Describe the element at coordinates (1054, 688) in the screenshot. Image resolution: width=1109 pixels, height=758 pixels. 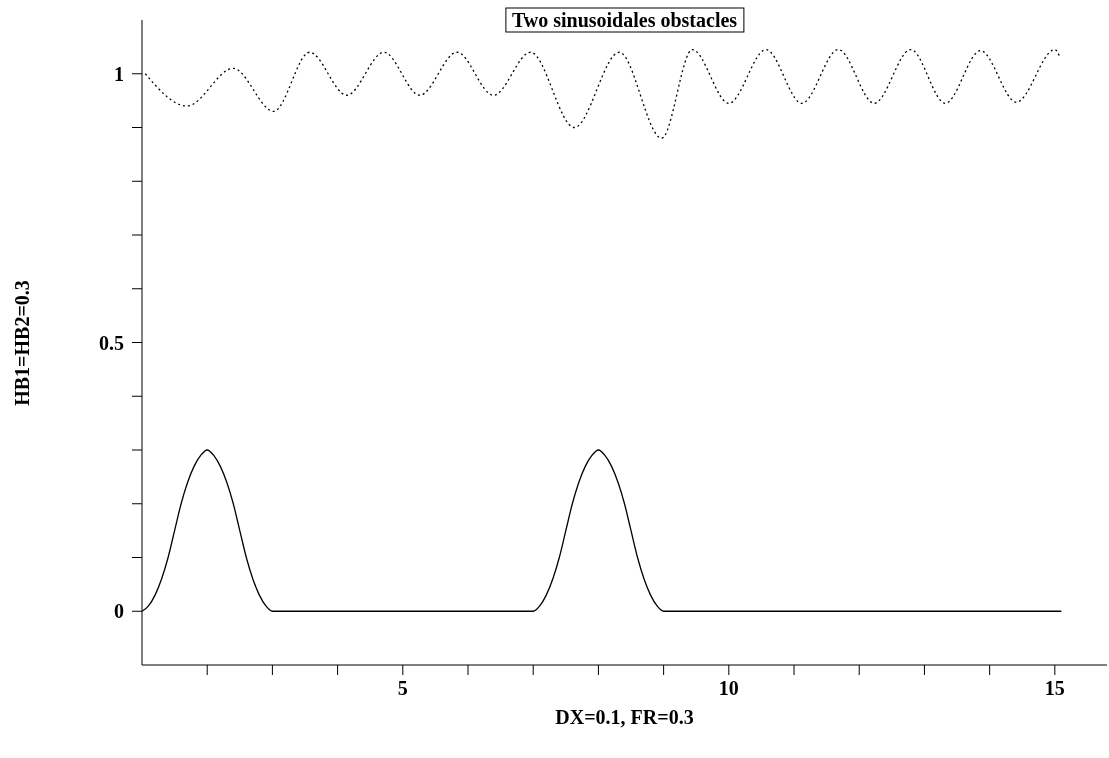
I see `x-tick-label: 15` at that location.